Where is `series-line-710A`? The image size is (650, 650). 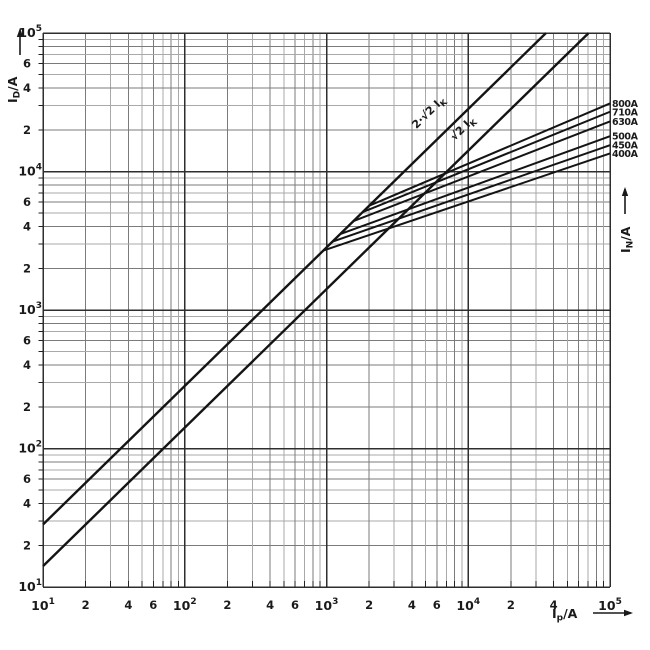 series-line-710A is located at coordinates (486, 162).